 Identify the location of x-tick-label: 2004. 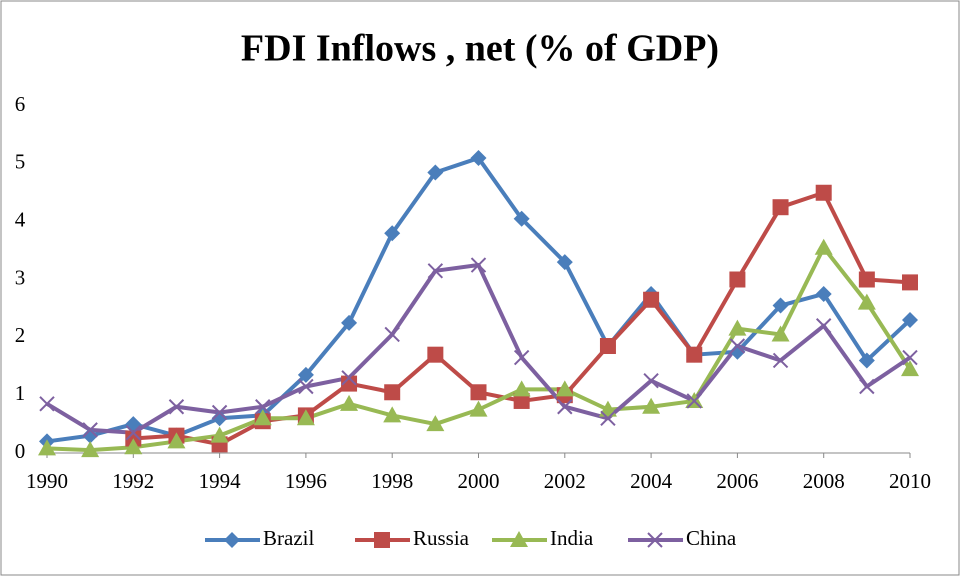
(651, 481).